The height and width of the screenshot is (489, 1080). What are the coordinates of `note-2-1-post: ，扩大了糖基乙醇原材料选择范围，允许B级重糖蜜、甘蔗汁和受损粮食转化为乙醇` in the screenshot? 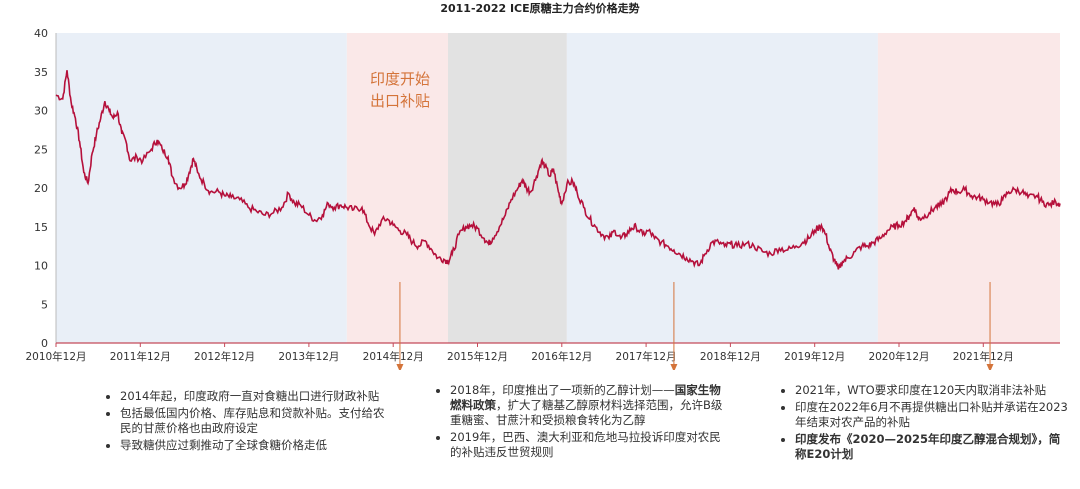 It's located at (586, 412).